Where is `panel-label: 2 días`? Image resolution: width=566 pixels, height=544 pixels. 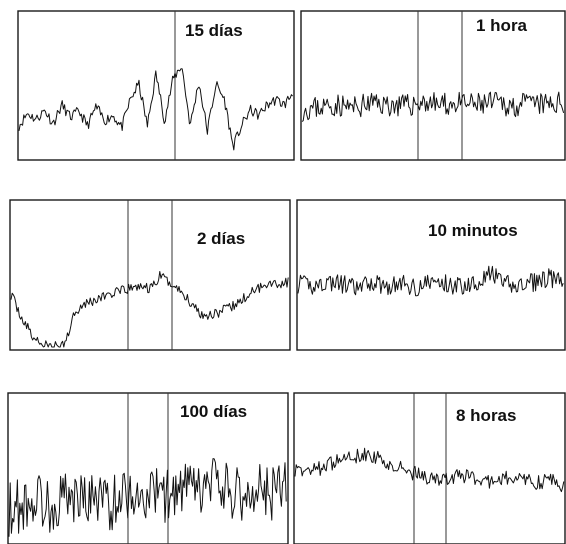 panel-label: 2 días is located at coordinates (221, 238).